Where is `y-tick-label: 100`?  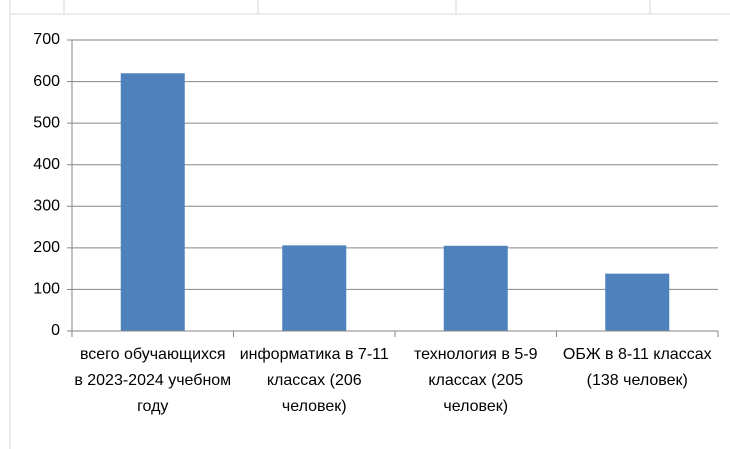 y-tick-label: 100 is located at coordinates (46, 289).